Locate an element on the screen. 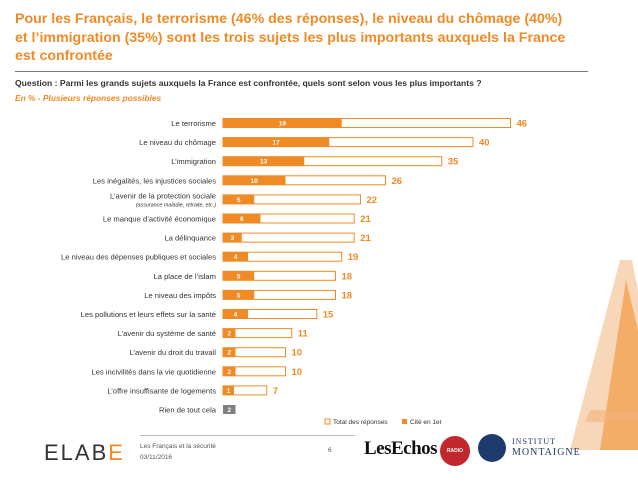 The height and width of the screenshot is (496, 638). first-value-label: 10 is located at coordinates (255, 181).